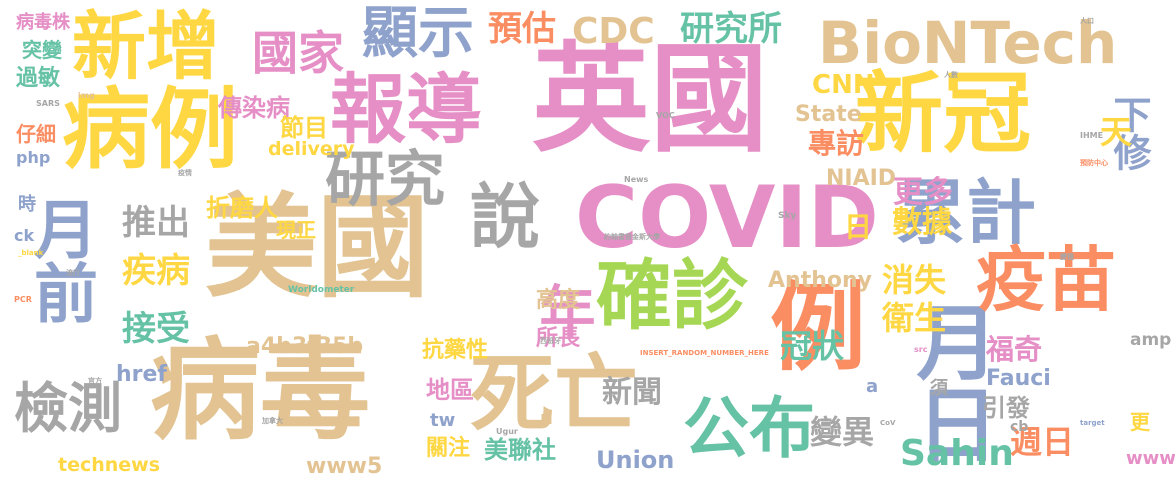 The width and height of the screenshot is (1175, 482). Describe the element at coordinates (914, 280) in the screenshot. I see `word-disappear: 消失` at that location.